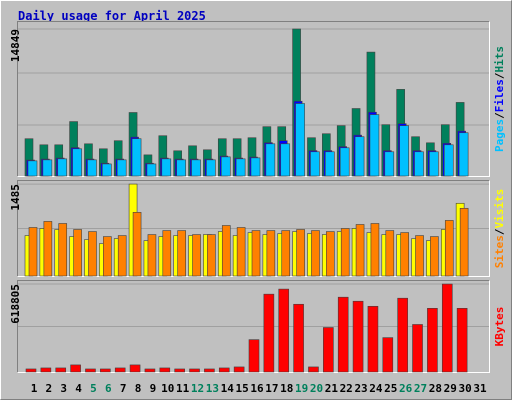 The height and width of the screenshot is (400, 512). Describe the element at coordinates (450, 388) in the screenshot. I see `x-tick-label: 29` at that location.